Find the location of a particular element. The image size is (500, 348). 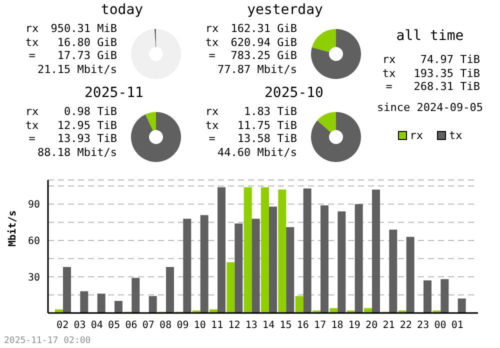

x-tick-label: 12 is located at coordinates (234, 326).